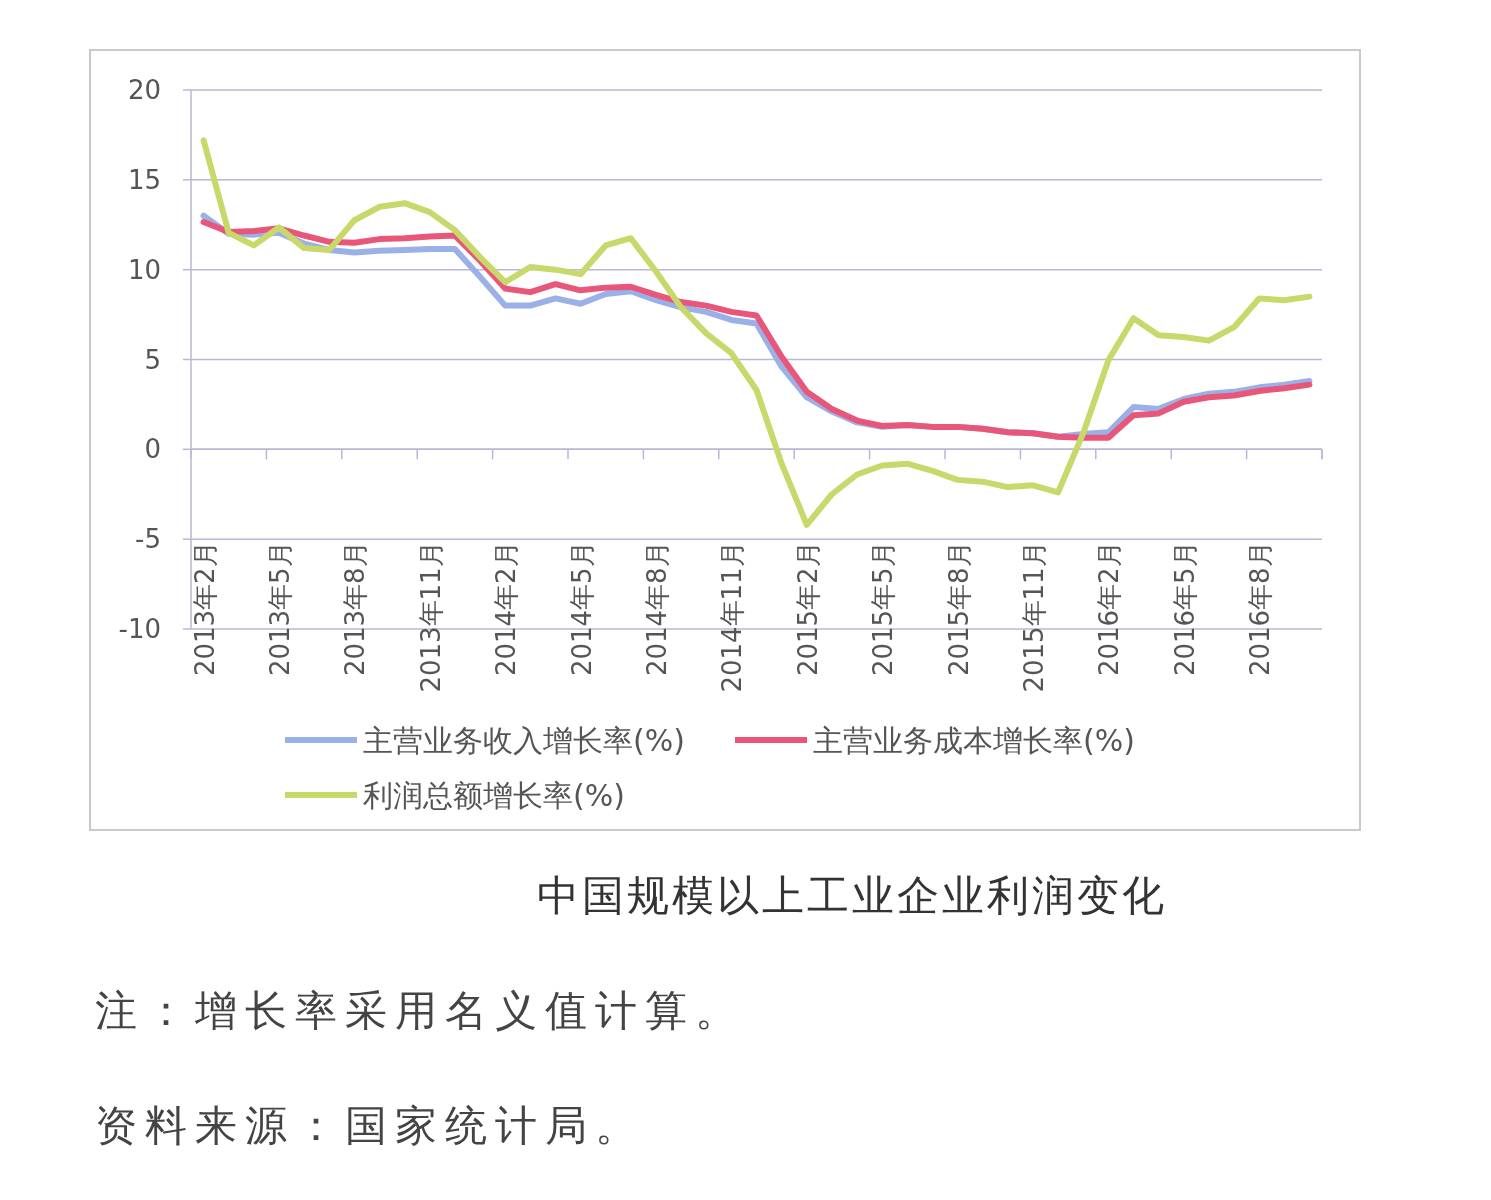 Image resolution: width=1491 pixels, height=1200 pixels. What do you see at coordinates (1033, 617) in the screenshot?
I see `x-tick-label: 2015年11月` at bounding box center [1033, 617].